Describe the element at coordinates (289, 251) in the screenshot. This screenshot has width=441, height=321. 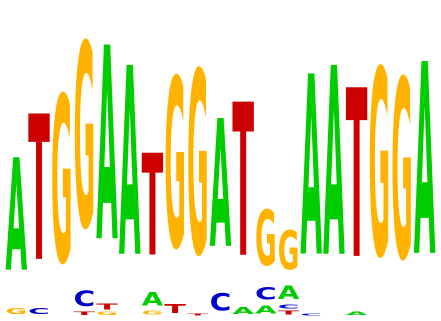
I see `letter-g-pos-13: G` at that location.